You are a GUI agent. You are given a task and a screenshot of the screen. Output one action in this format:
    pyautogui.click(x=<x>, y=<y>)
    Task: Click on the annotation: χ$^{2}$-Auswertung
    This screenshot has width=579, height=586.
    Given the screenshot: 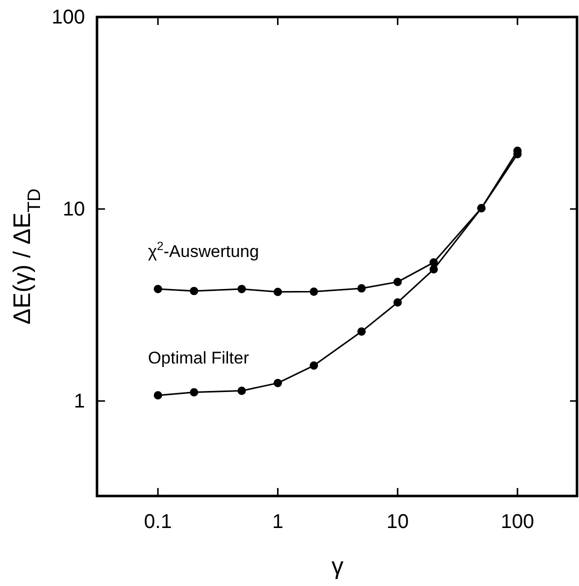 What is the action you would take?
    pyautogui.click(x=203, y=250)
    